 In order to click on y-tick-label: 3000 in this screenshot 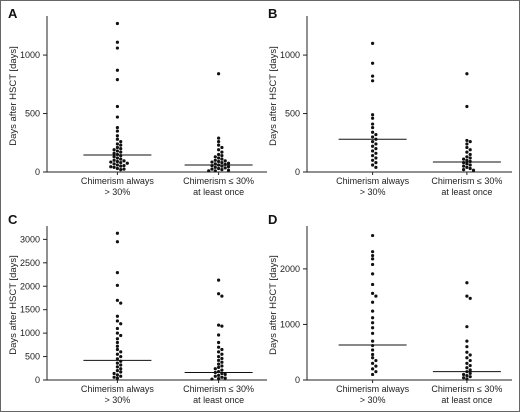, I will do `click(30, 239)`.